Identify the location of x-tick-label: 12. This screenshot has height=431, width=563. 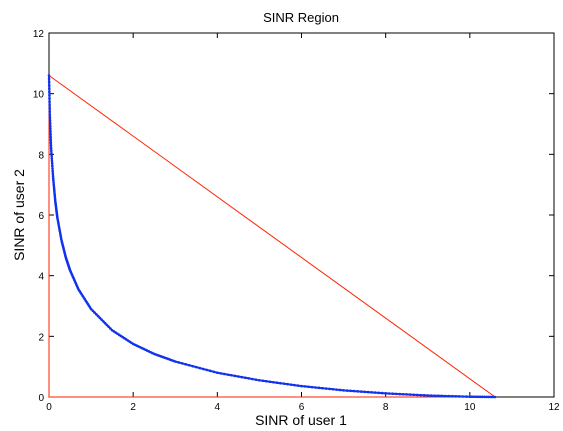
(554, 407).